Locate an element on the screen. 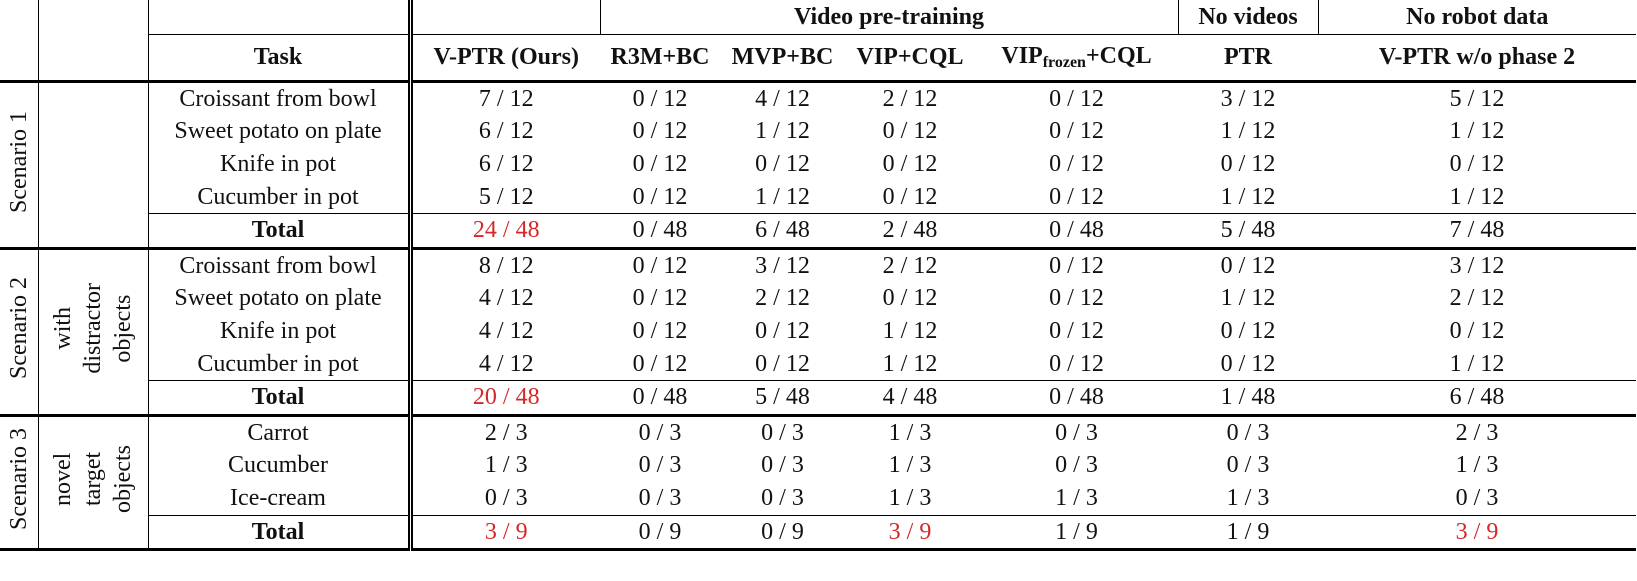  task-cell: Carrot is located at coordinates (278, 432).